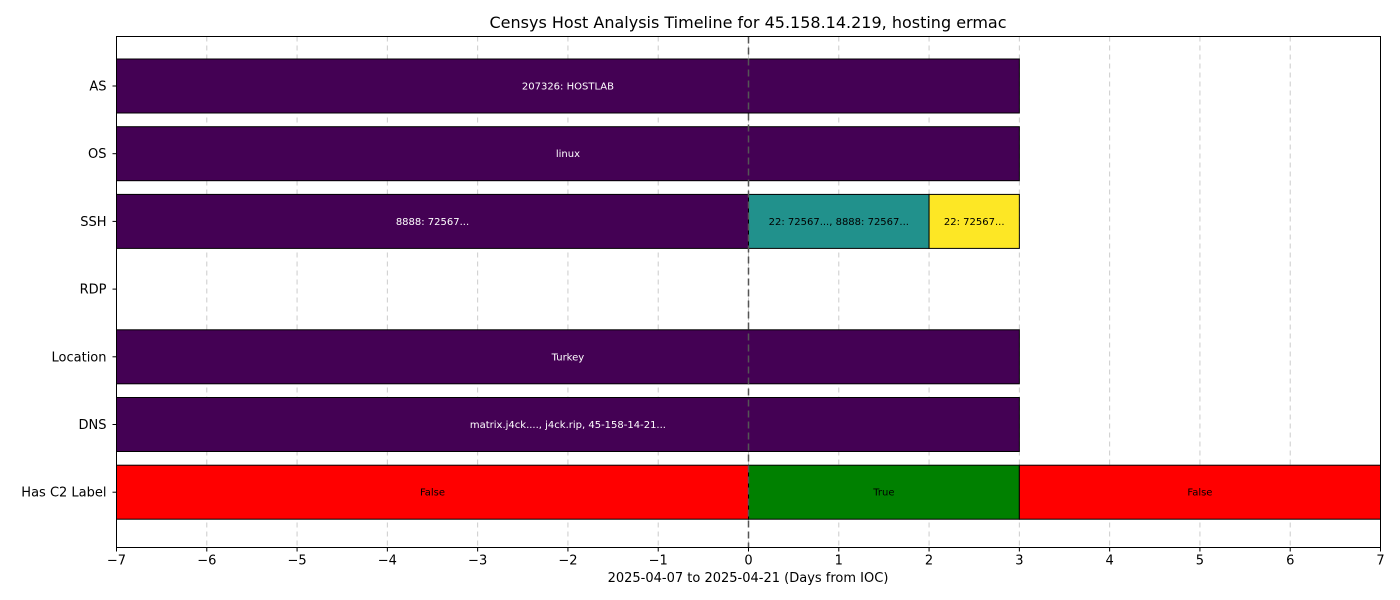 The height and width of the screenshot is (600, 1400). What do you see at coordinates (63, 493) in the screenshot?
I see `y-tick-label: Has C2 Label` at bounding box center [63, 493].